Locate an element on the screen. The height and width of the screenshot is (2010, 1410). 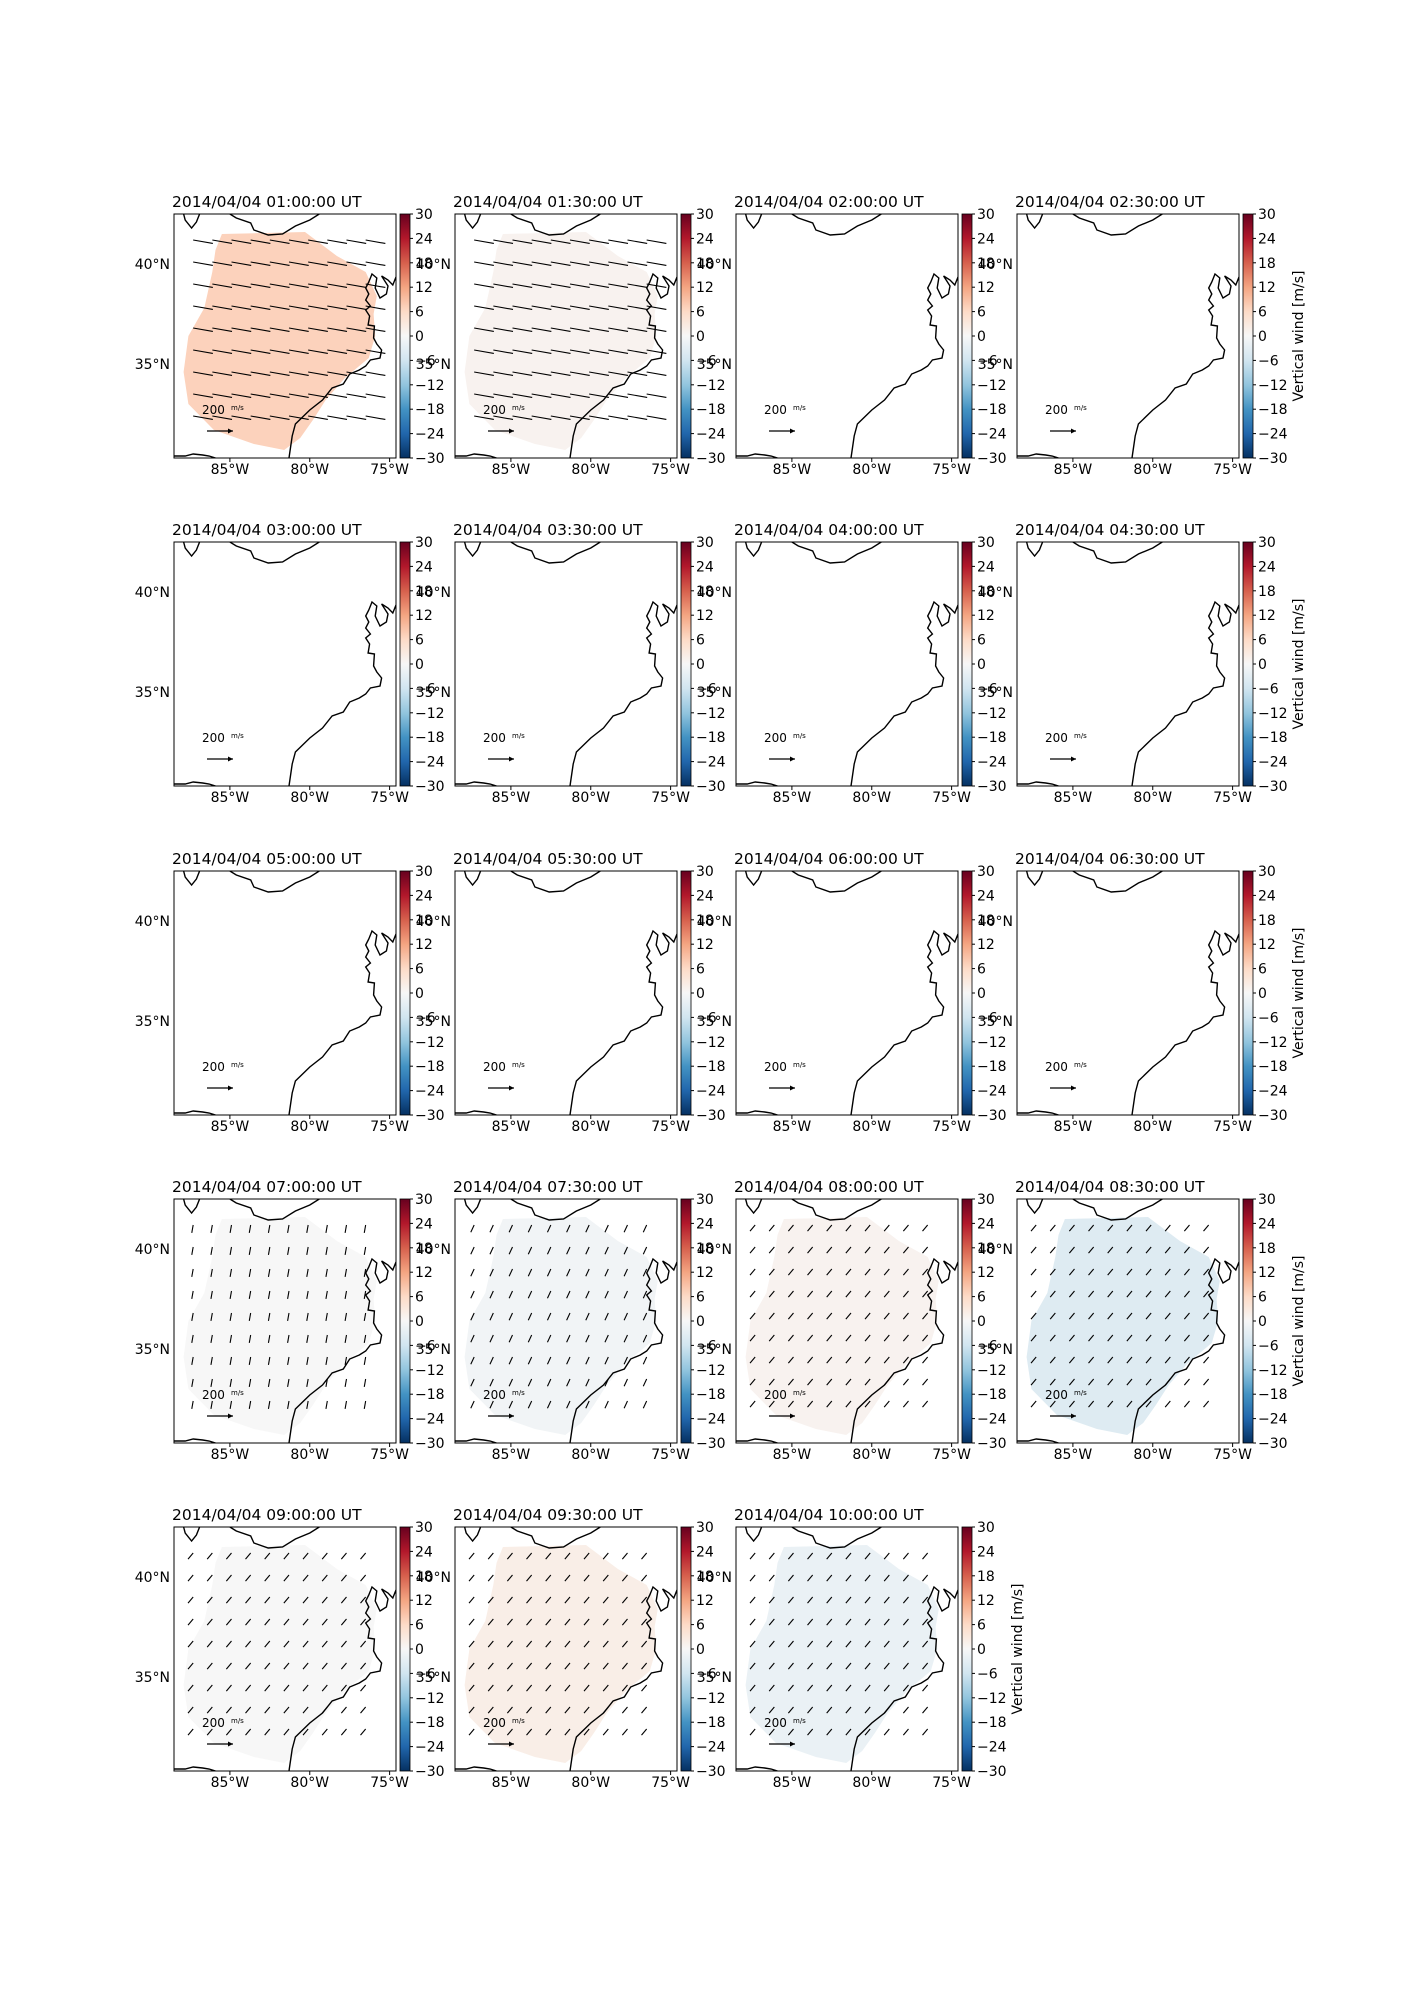
lat-tick-label: 40°N is located at coordinates (714, 265).